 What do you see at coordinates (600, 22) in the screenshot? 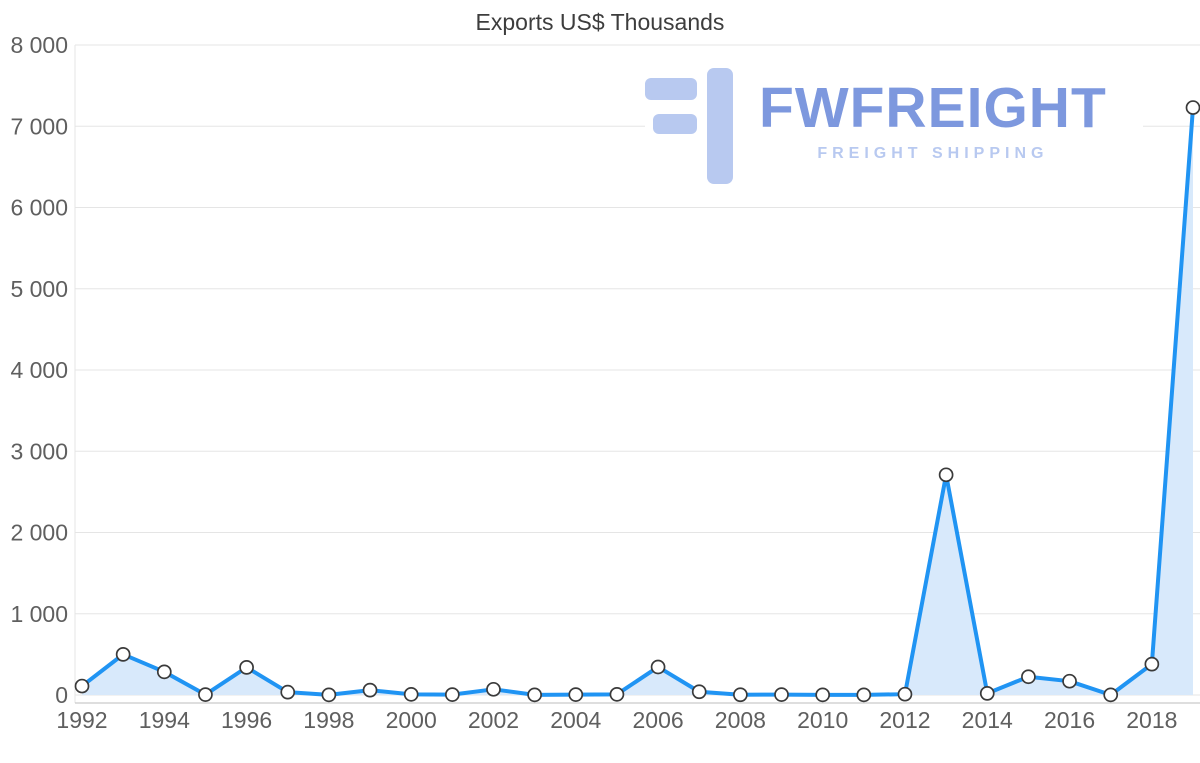
I see `chart-title: Exports US$ Thousands` at bounding box center [600, 22].